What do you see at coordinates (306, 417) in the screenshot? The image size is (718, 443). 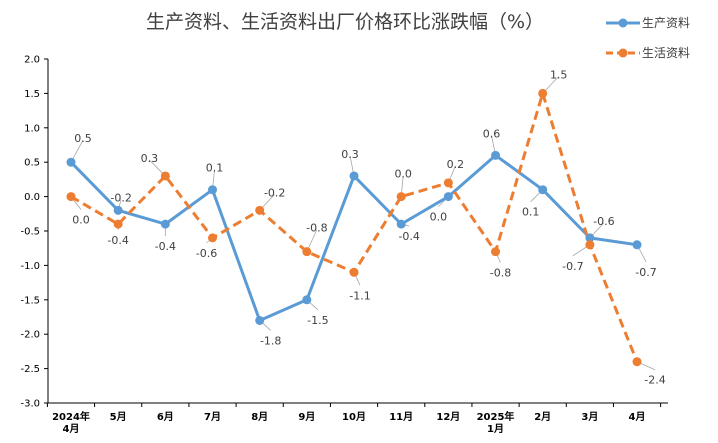 I see `x-tick-label: 9月` at bounding box center [306, 417].